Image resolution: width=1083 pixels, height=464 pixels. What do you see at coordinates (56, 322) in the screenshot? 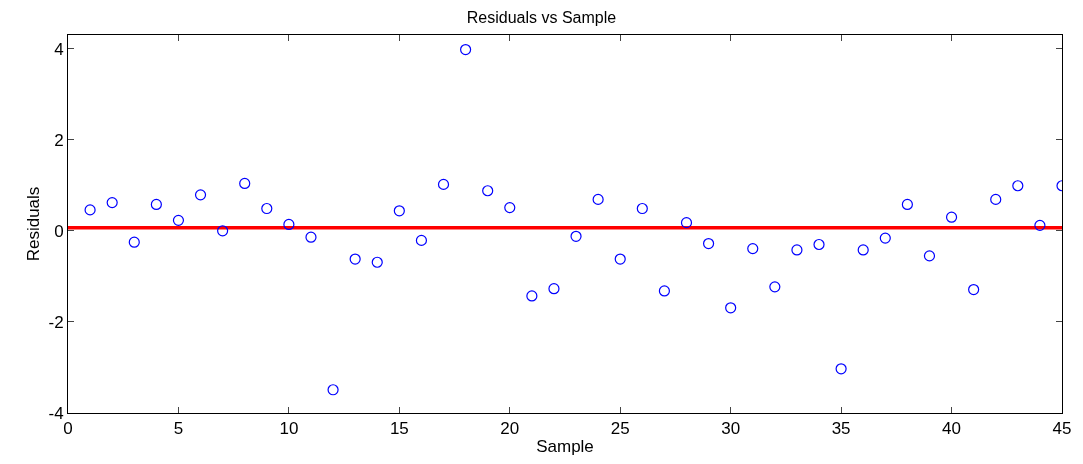
I see `y-tick-label: -2` at bounding box center [56, 322].